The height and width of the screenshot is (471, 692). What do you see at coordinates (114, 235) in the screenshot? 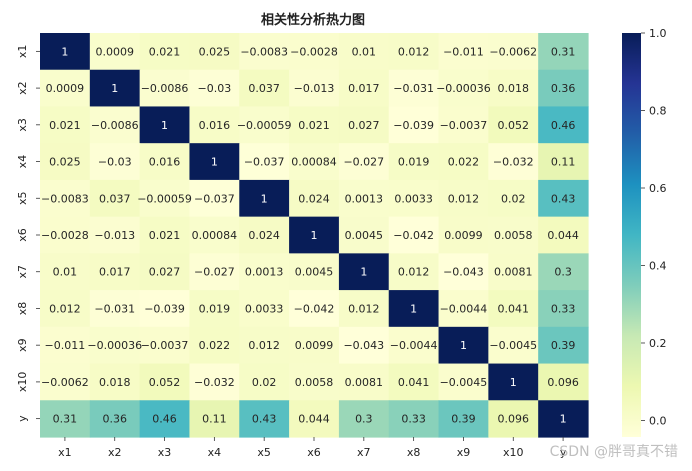
I see `cell-annotation: −0.013` at bounding box center [114, 235].